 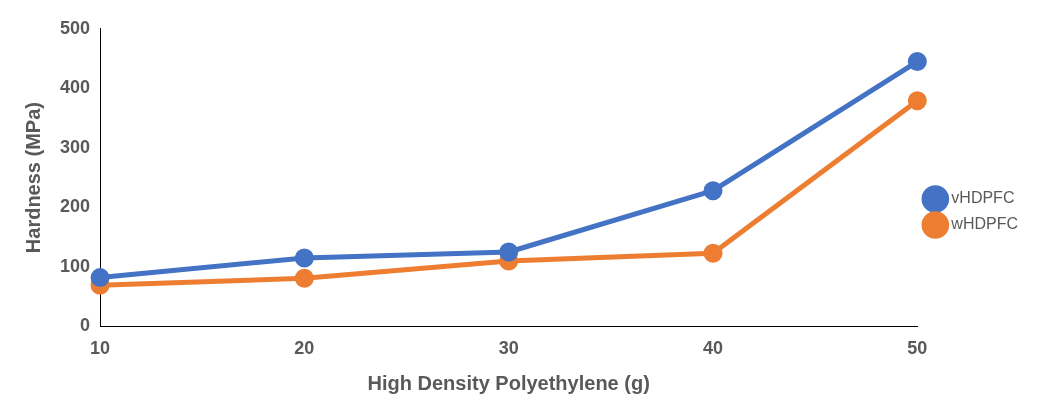 I want to click on y-tick-label: 100, so click(x=75, y=265).